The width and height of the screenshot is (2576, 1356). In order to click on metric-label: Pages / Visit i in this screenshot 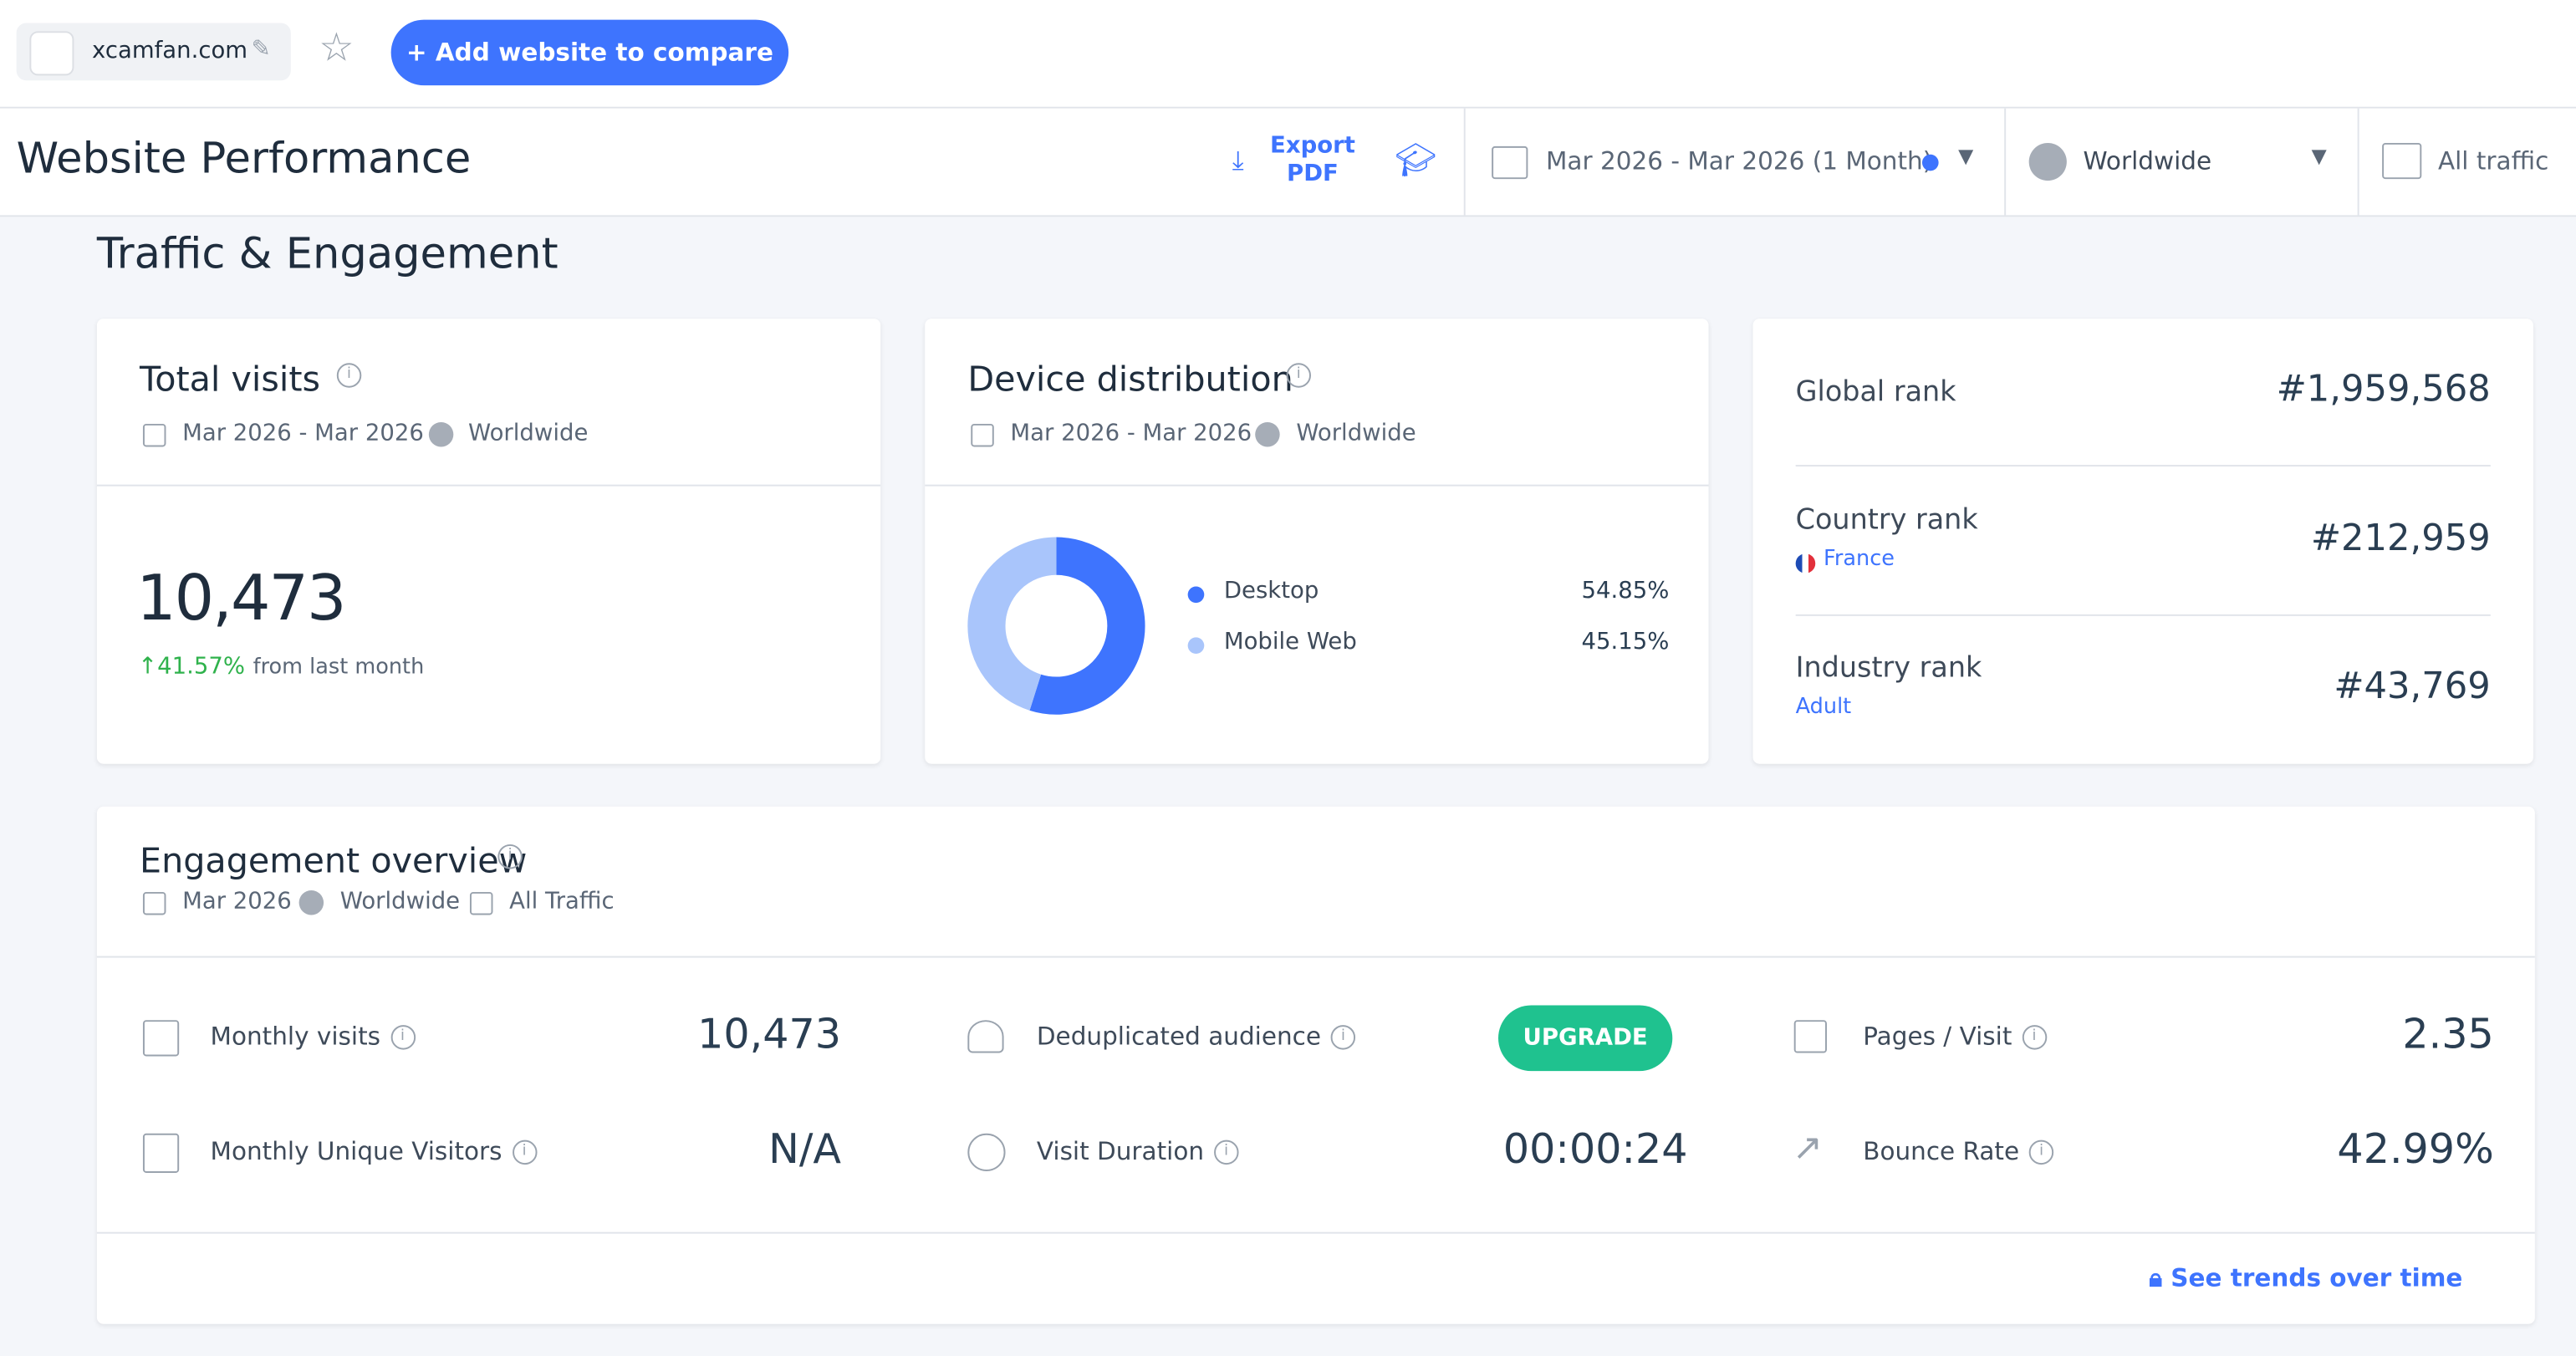, I will do `click(1955, 1037)`.